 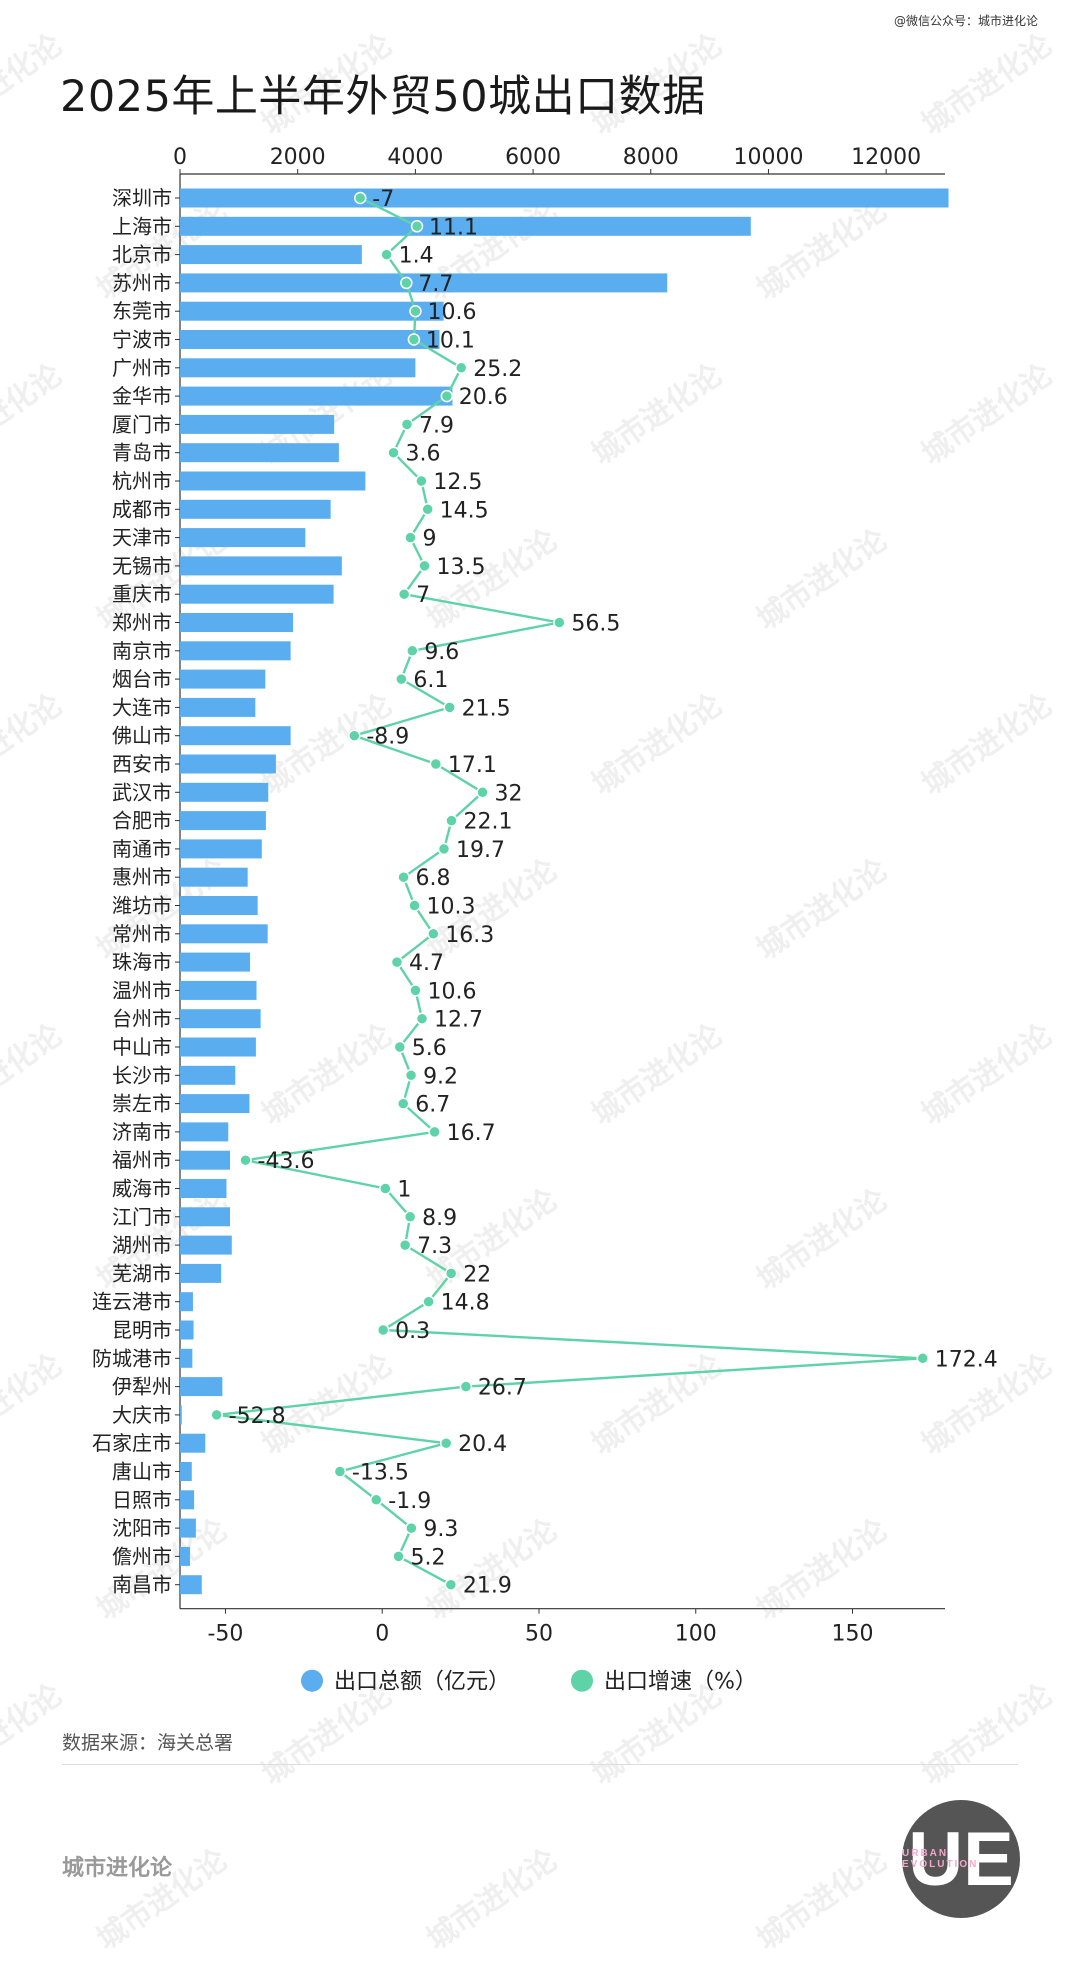 What do you see at coordinates (142, 1019) in the screenshot?
I see `category-label: 台州市` at bounding box center [142, 1019].